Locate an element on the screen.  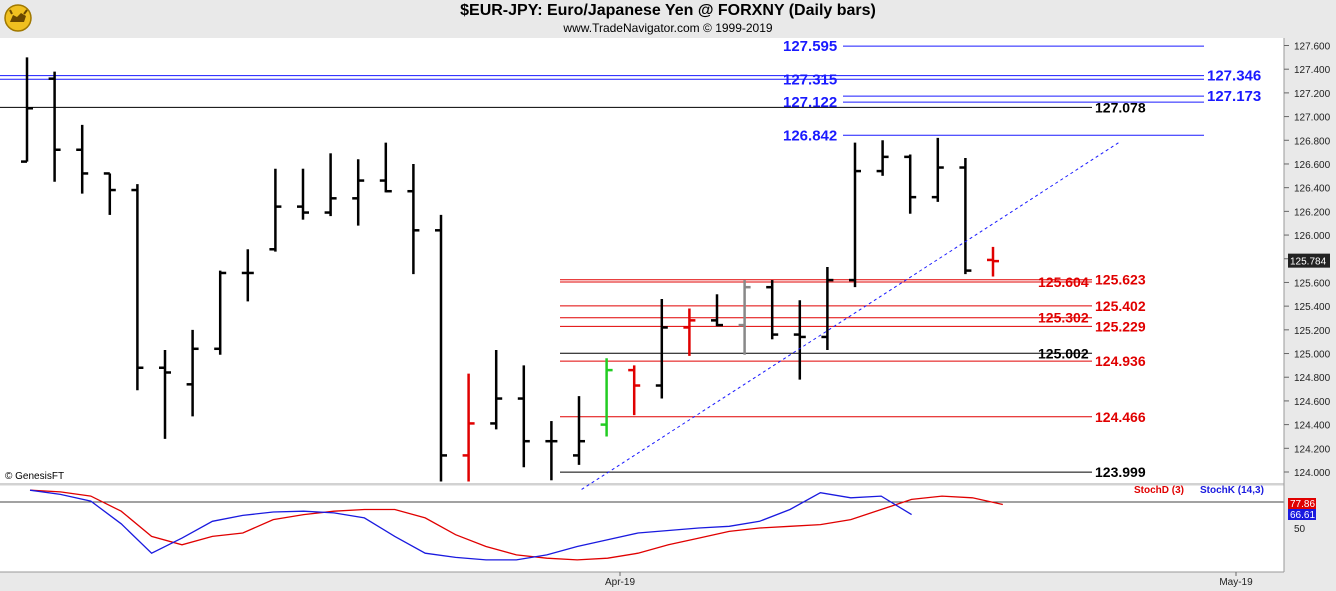
y-tick-label: 126.000 is located at coordinates (1312, 236).